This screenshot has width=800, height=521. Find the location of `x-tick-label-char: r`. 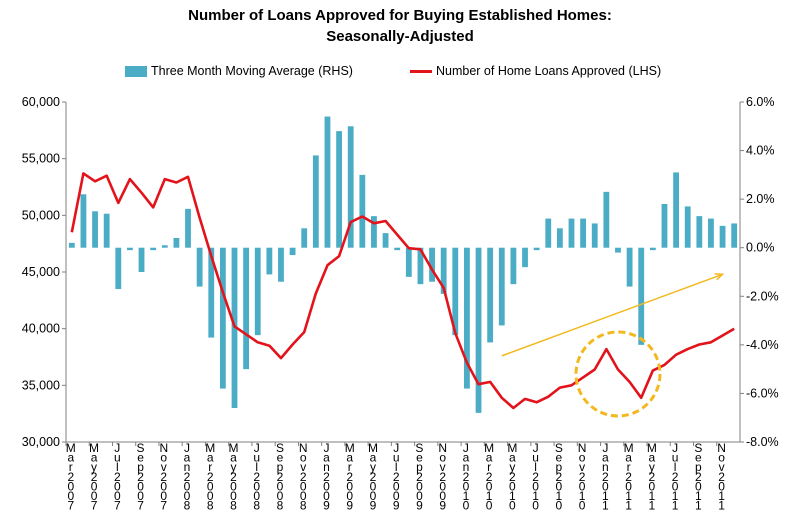

x-tick-label-char: r is located at coordinates (71, 467).